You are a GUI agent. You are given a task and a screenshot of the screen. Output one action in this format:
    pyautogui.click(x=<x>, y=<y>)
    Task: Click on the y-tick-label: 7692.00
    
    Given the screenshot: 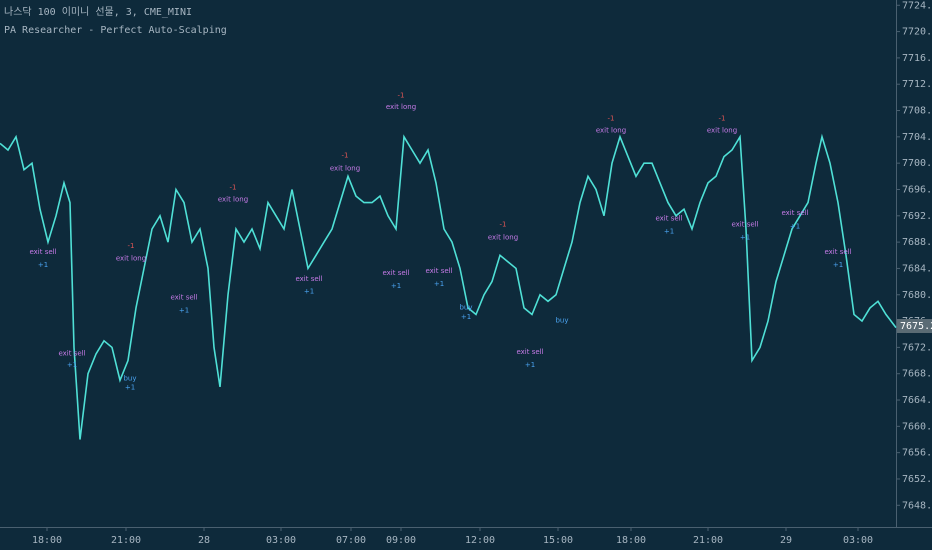 What is the action you would take?
    pyautogui.click(x=917, y=216)
    